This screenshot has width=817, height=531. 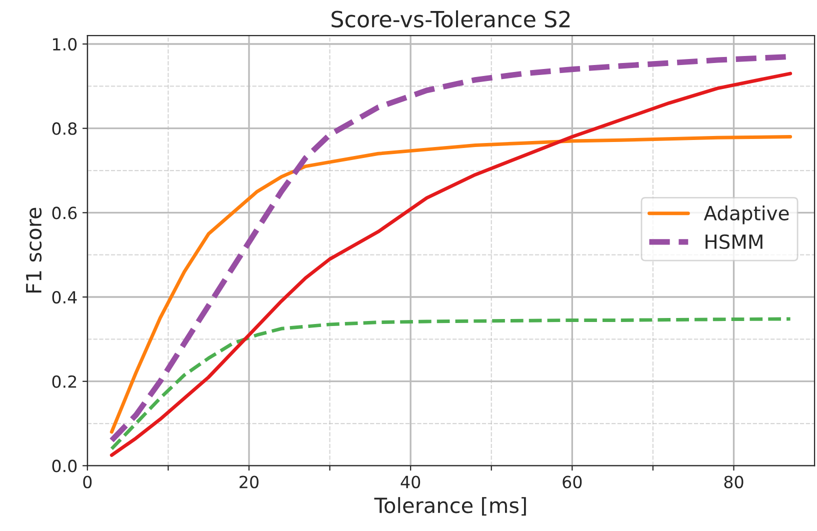 What do you see at coordinates (249, 482) in the screenshot?
I see `x-tick-label: 20` at bounding box center [249, 482].